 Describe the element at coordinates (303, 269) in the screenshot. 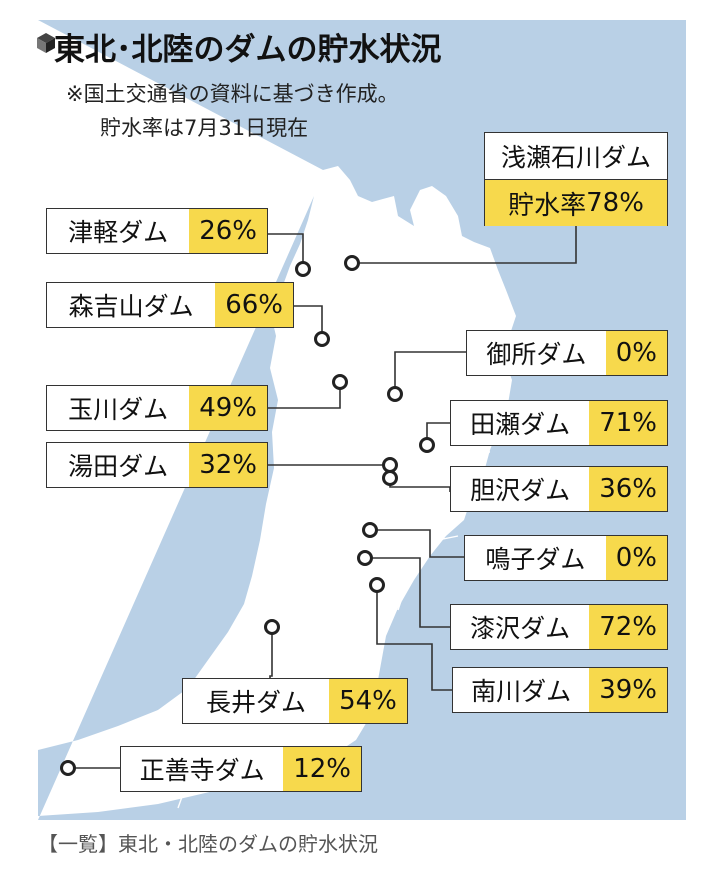

I see `dam-marker-tsugaru` at that location.